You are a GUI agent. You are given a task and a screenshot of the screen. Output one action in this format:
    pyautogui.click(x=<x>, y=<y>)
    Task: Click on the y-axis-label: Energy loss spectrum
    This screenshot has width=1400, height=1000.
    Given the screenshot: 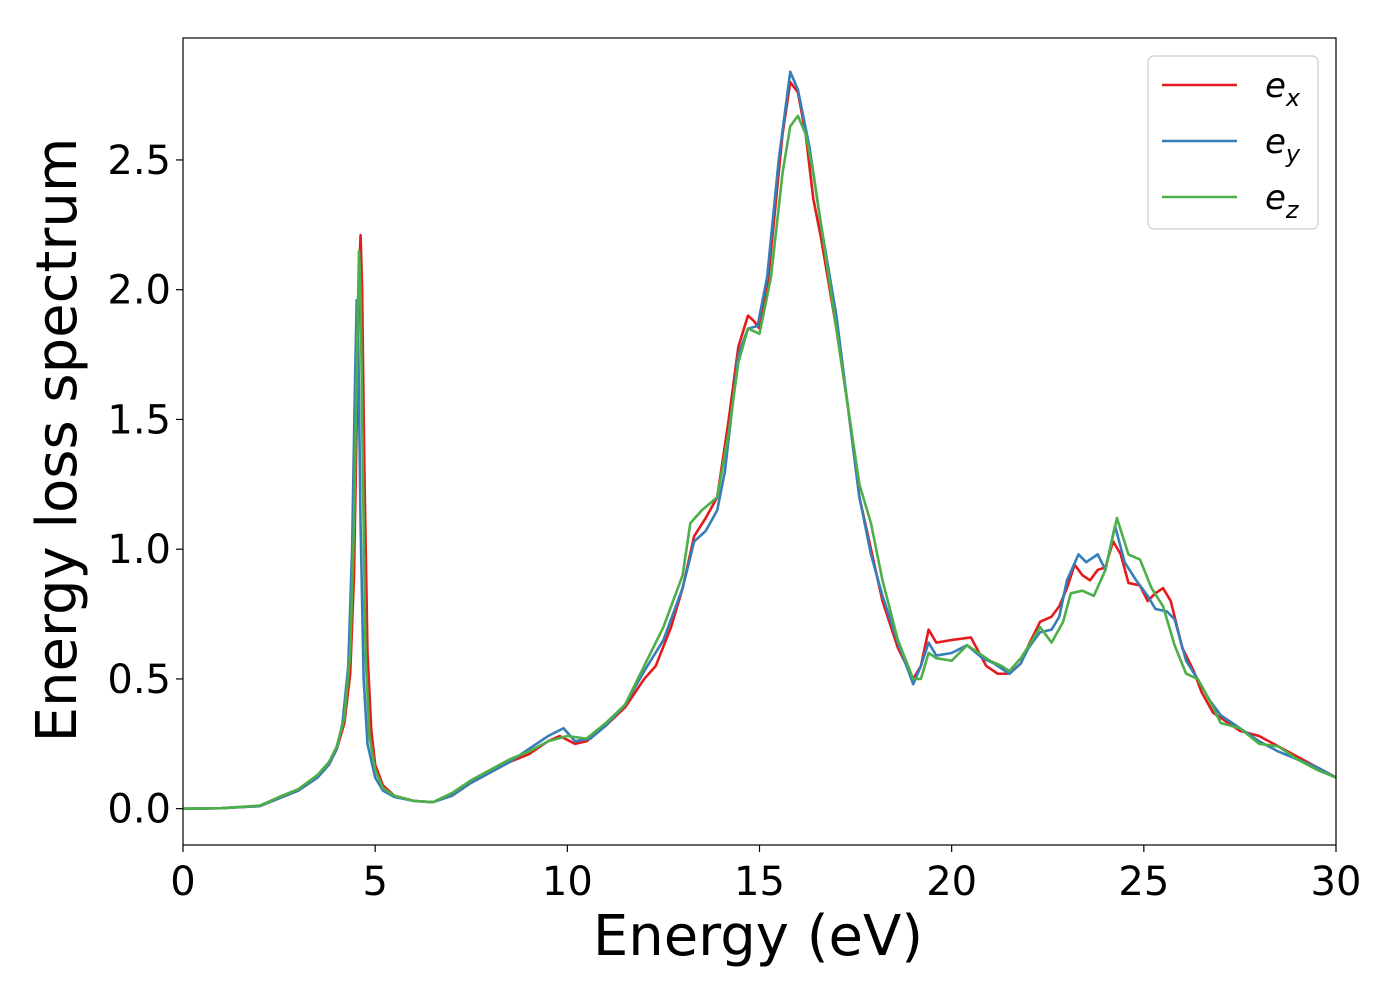 What is the action you would take?
    pyautogui.click(x=57, y=440)
    